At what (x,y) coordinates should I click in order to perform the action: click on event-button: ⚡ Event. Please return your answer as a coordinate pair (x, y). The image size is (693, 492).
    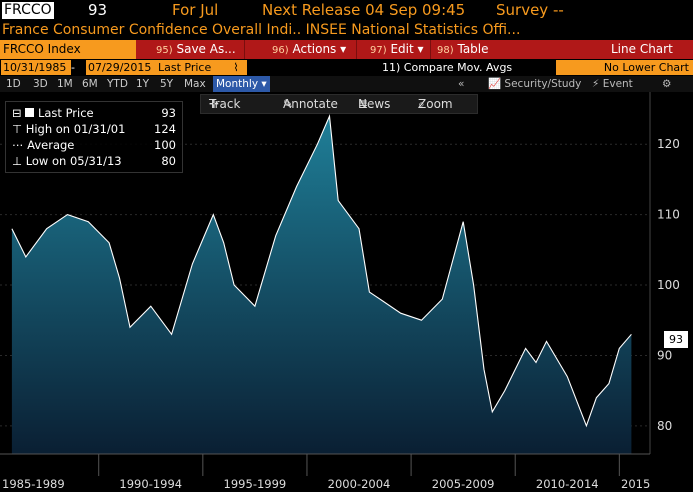
    Looking at the image, I should click on (612, 84).